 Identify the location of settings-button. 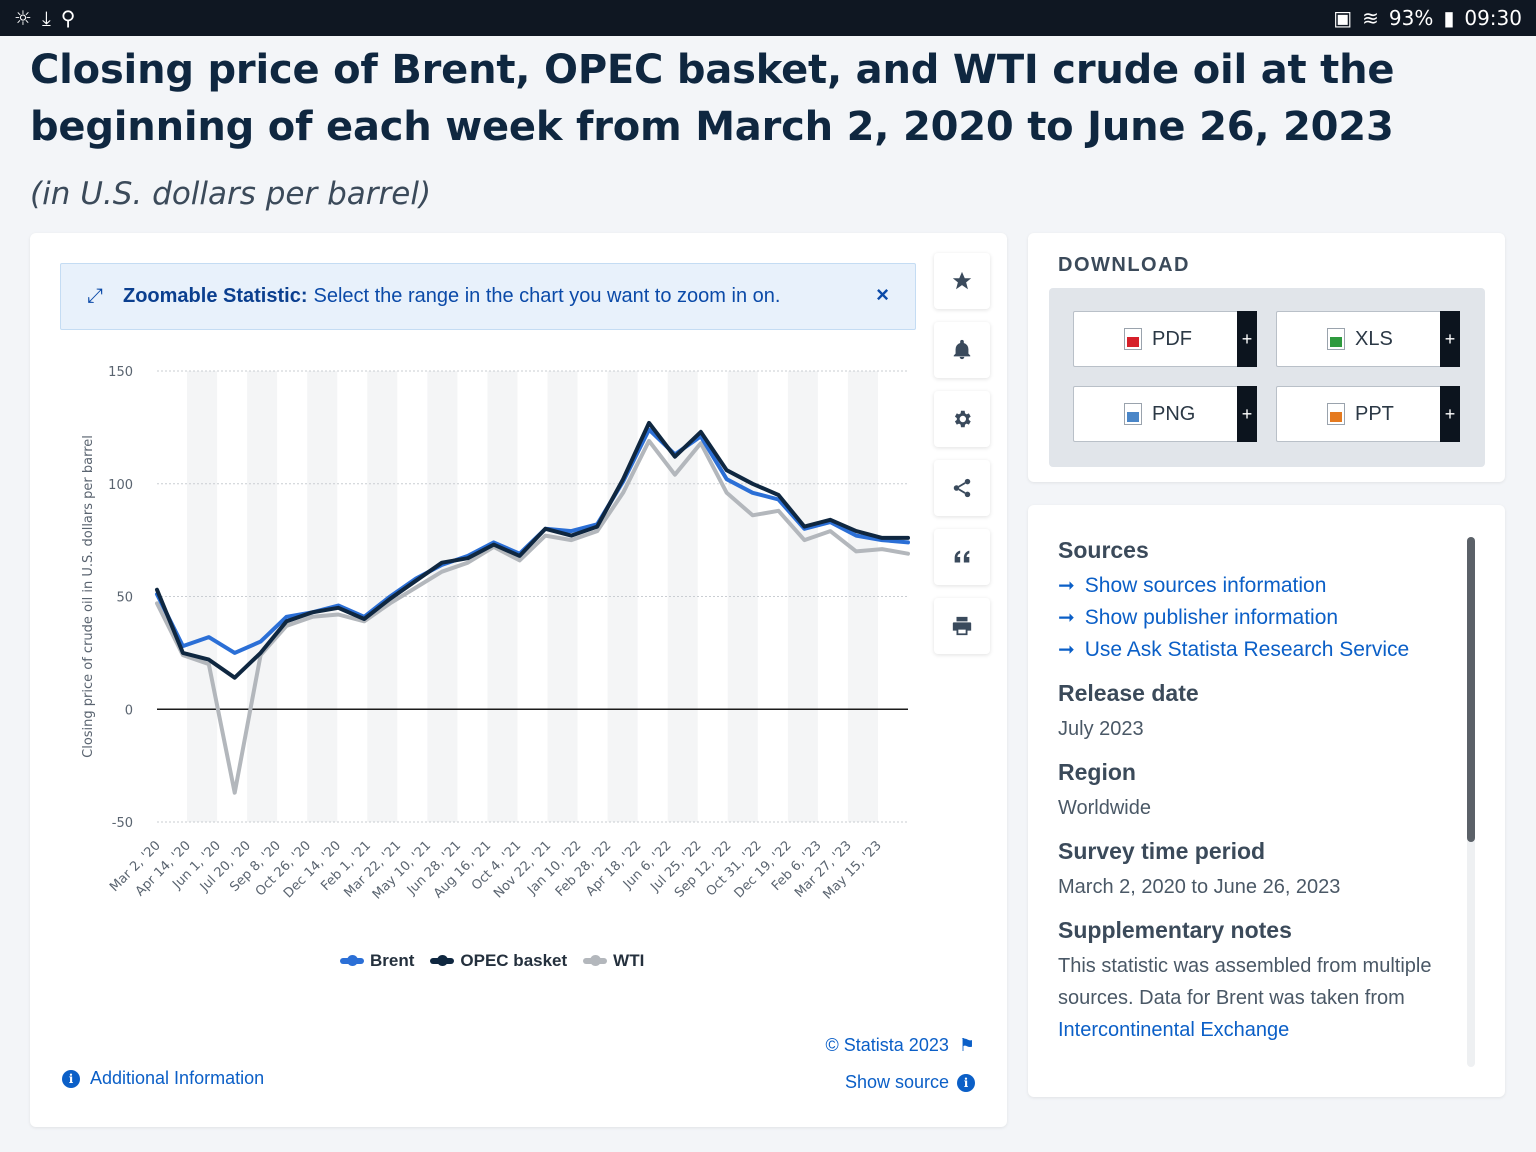
(962, 419).